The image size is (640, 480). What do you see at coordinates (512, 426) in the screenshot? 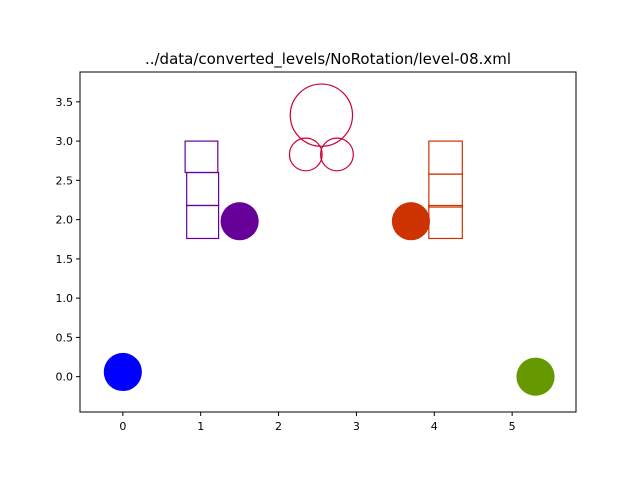
I see `x-tick-label-5: 5` at bounding box center [512, 426].